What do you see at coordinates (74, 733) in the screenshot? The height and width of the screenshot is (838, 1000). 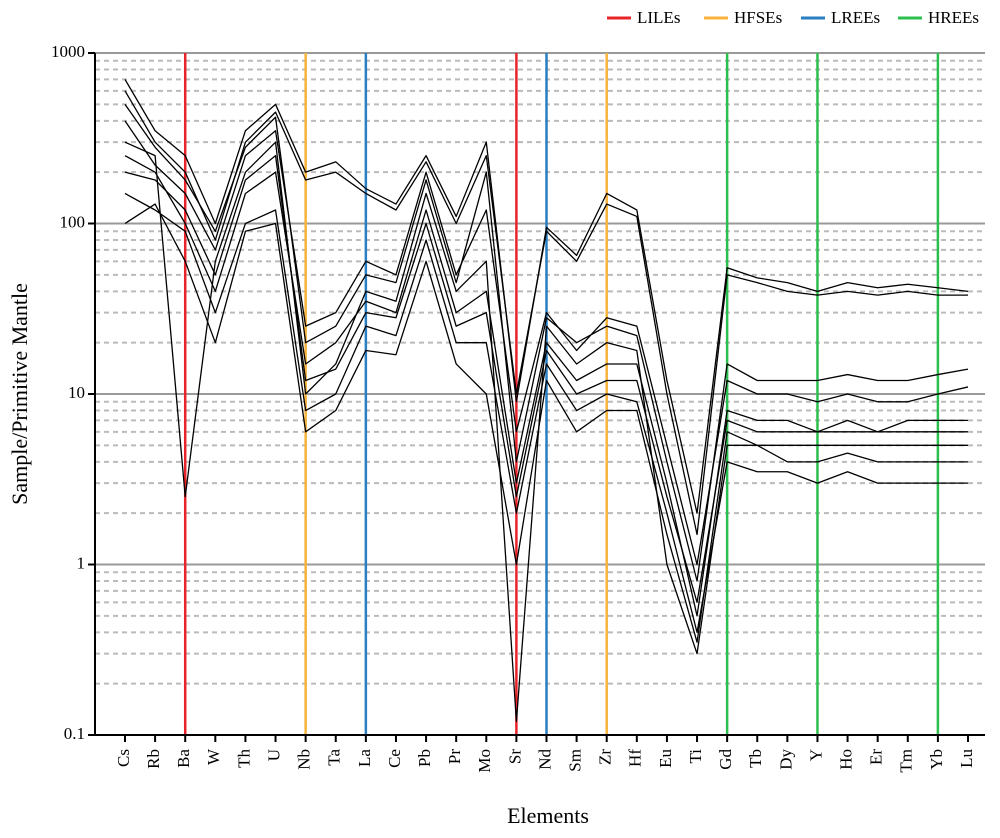 I see `y-tick-label: 0.1` at bounding box center [74, 733].